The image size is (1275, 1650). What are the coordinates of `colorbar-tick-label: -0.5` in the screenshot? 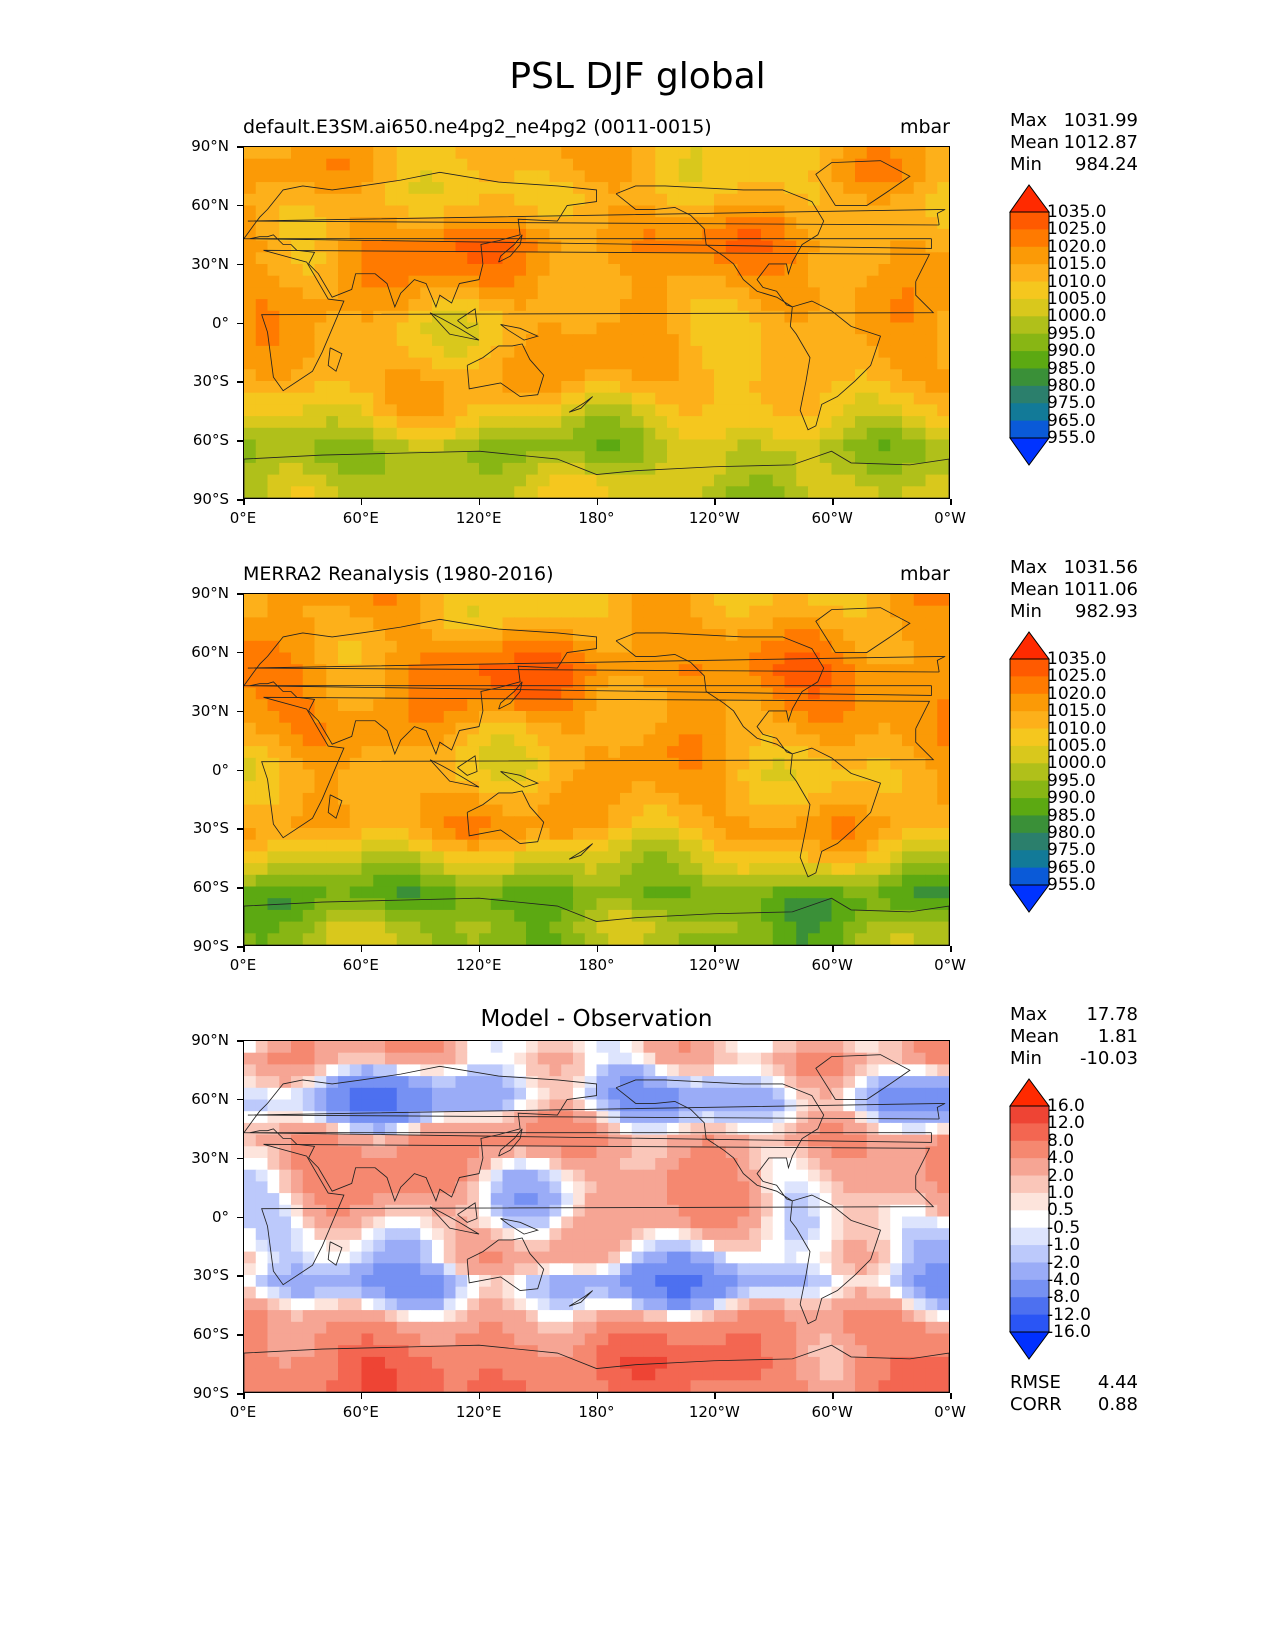 It's located at (1064, 1227).